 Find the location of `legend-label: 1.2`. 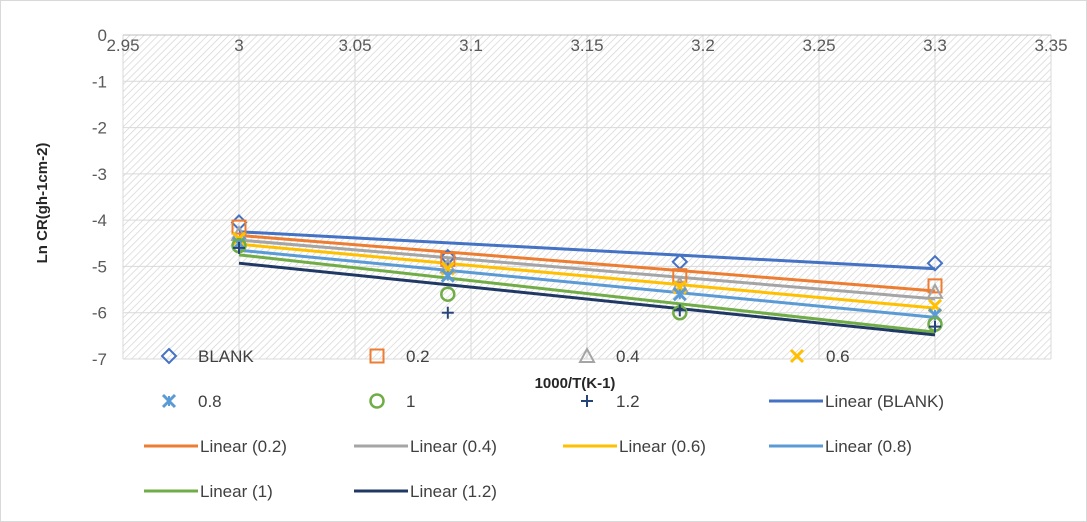

legend-label: 1.2 is located at coordinates (628, 401).